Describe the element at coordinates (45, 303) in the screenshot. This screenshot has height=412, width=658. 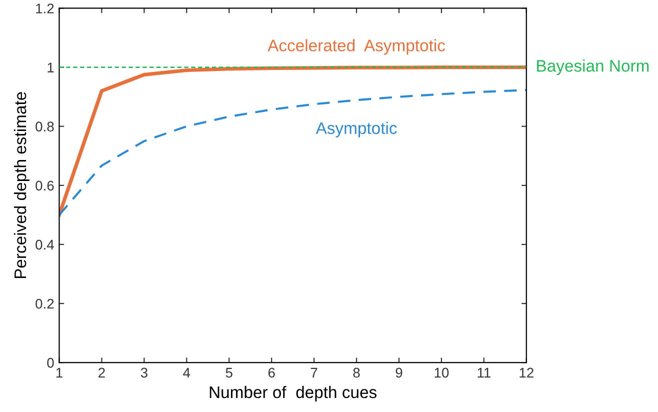
I see `y-tick-label: 0.2` at that location.